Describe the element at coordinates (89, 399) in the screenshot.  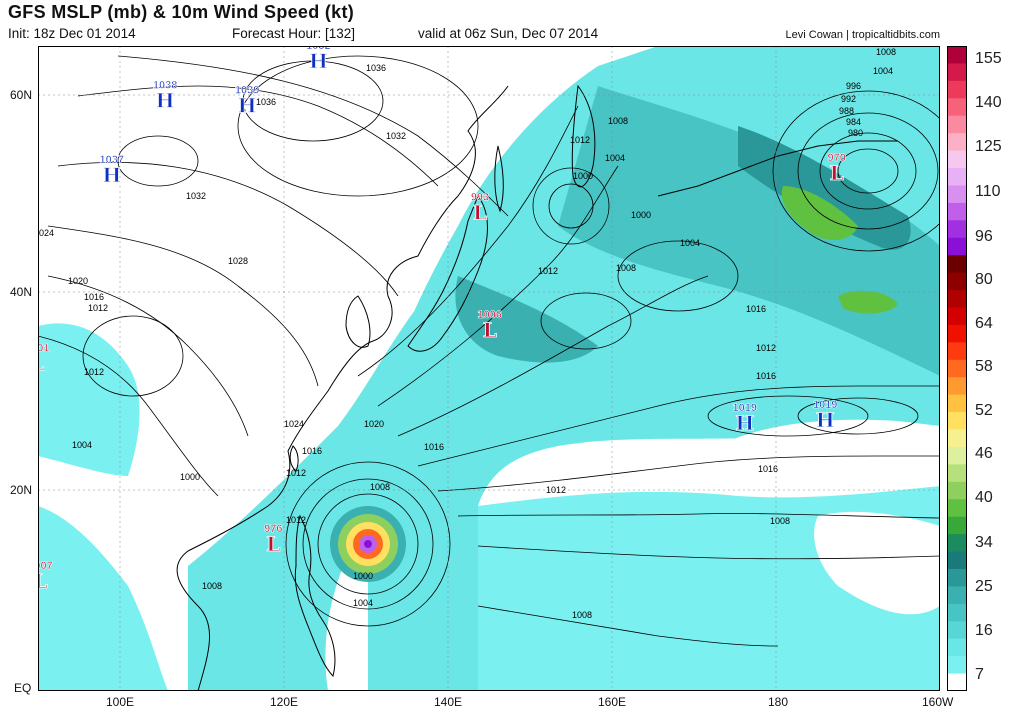
I see `indochina-wind` at that location.